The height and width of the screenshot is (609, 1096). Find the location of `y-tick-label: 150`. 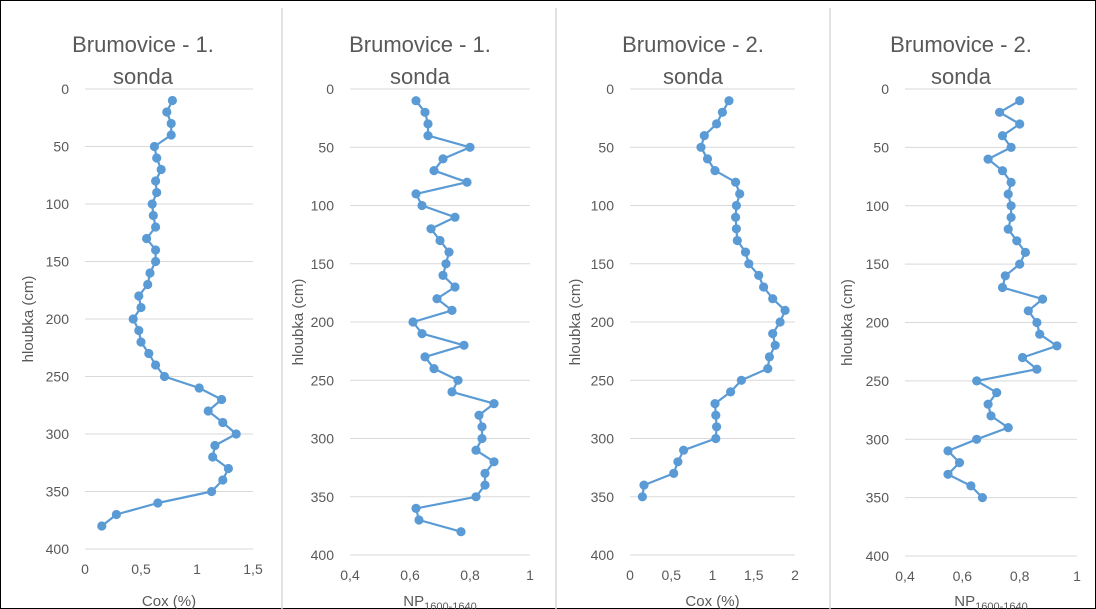

y-tick-label: 150 is located at coordinates (603, 264).